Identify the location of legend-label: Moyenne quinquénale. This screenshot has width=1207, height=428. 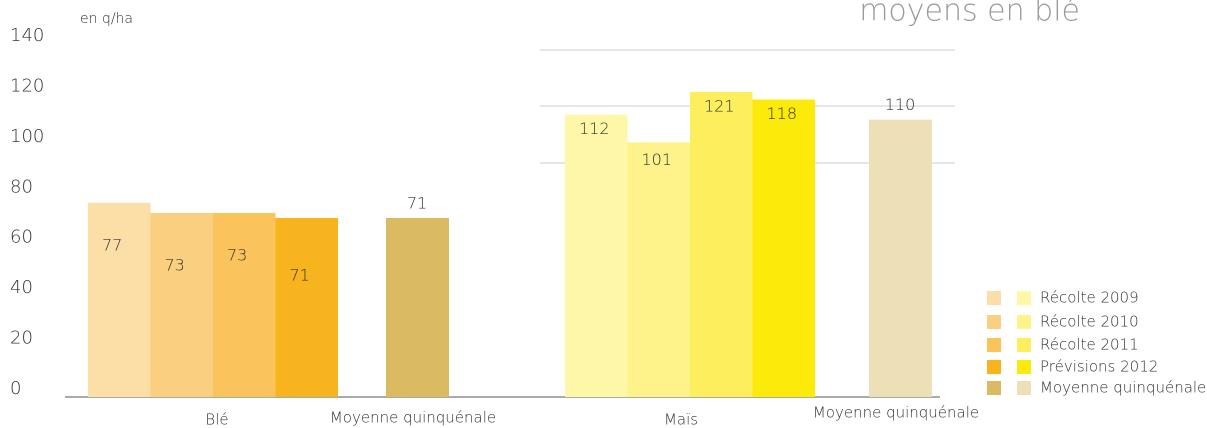
(1123, 388).